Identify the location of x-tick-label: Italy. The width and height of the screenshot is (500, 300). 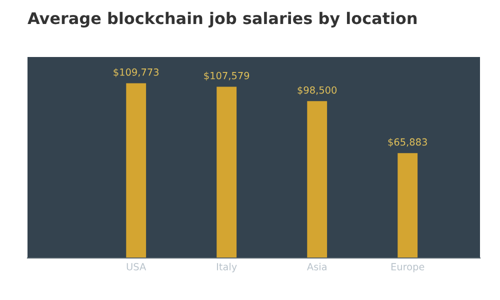
(227, 267).